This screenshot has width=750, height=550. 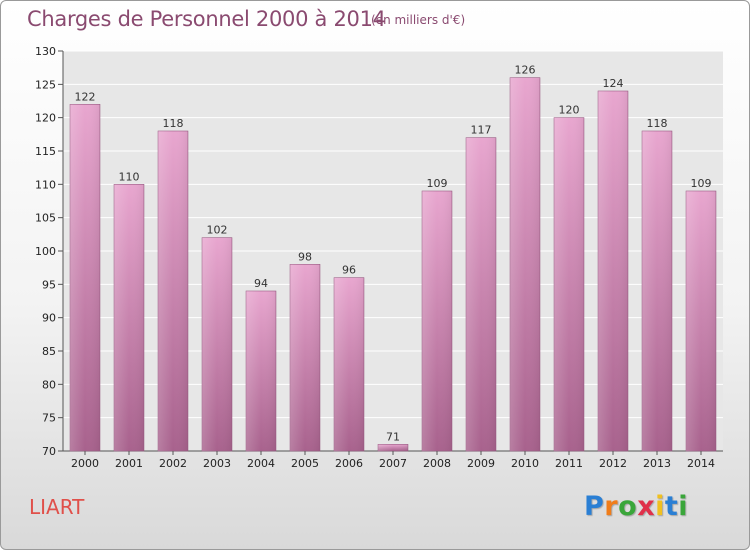 I want to click on bar-value-label: 94, so click(x=261, y=283).